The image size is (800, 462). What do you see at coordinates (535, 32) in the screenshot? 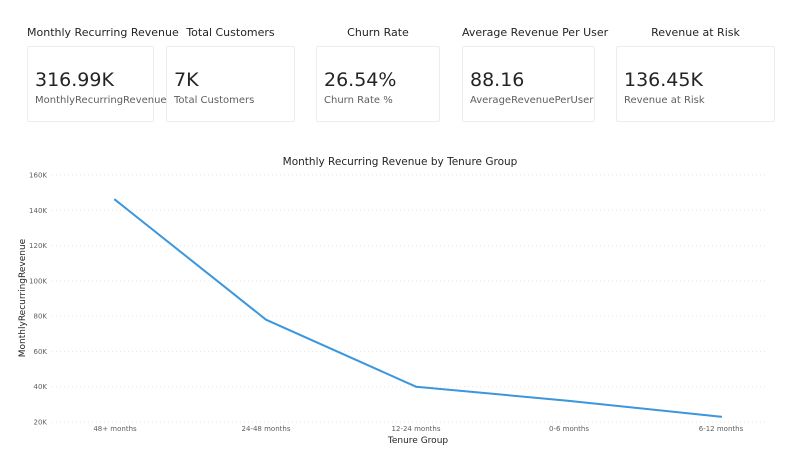
I see `kpi-title-arpu: Average Revenue Per User` at bounding box center [535, 32].